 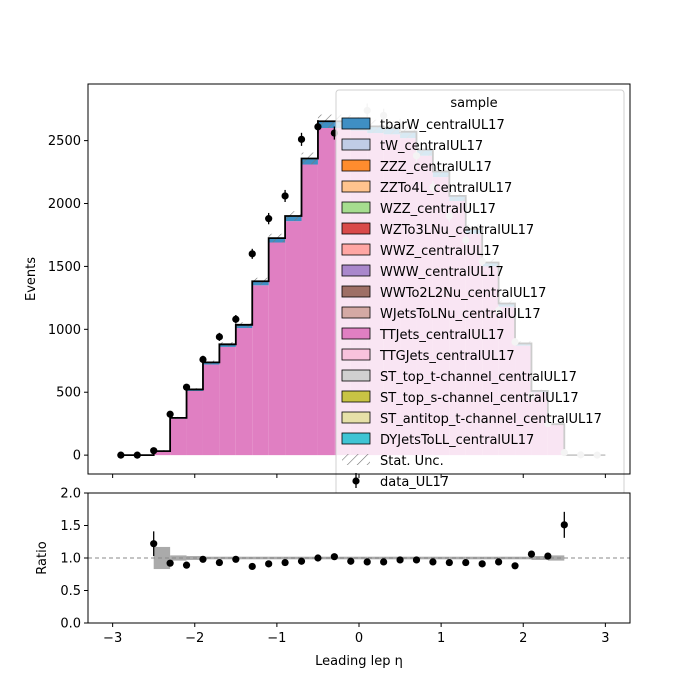 What do you see at coordinates (64, 204) in the screenshot?
I see `main-ytick-label-4: 2000` at bounding box center [64, 204].